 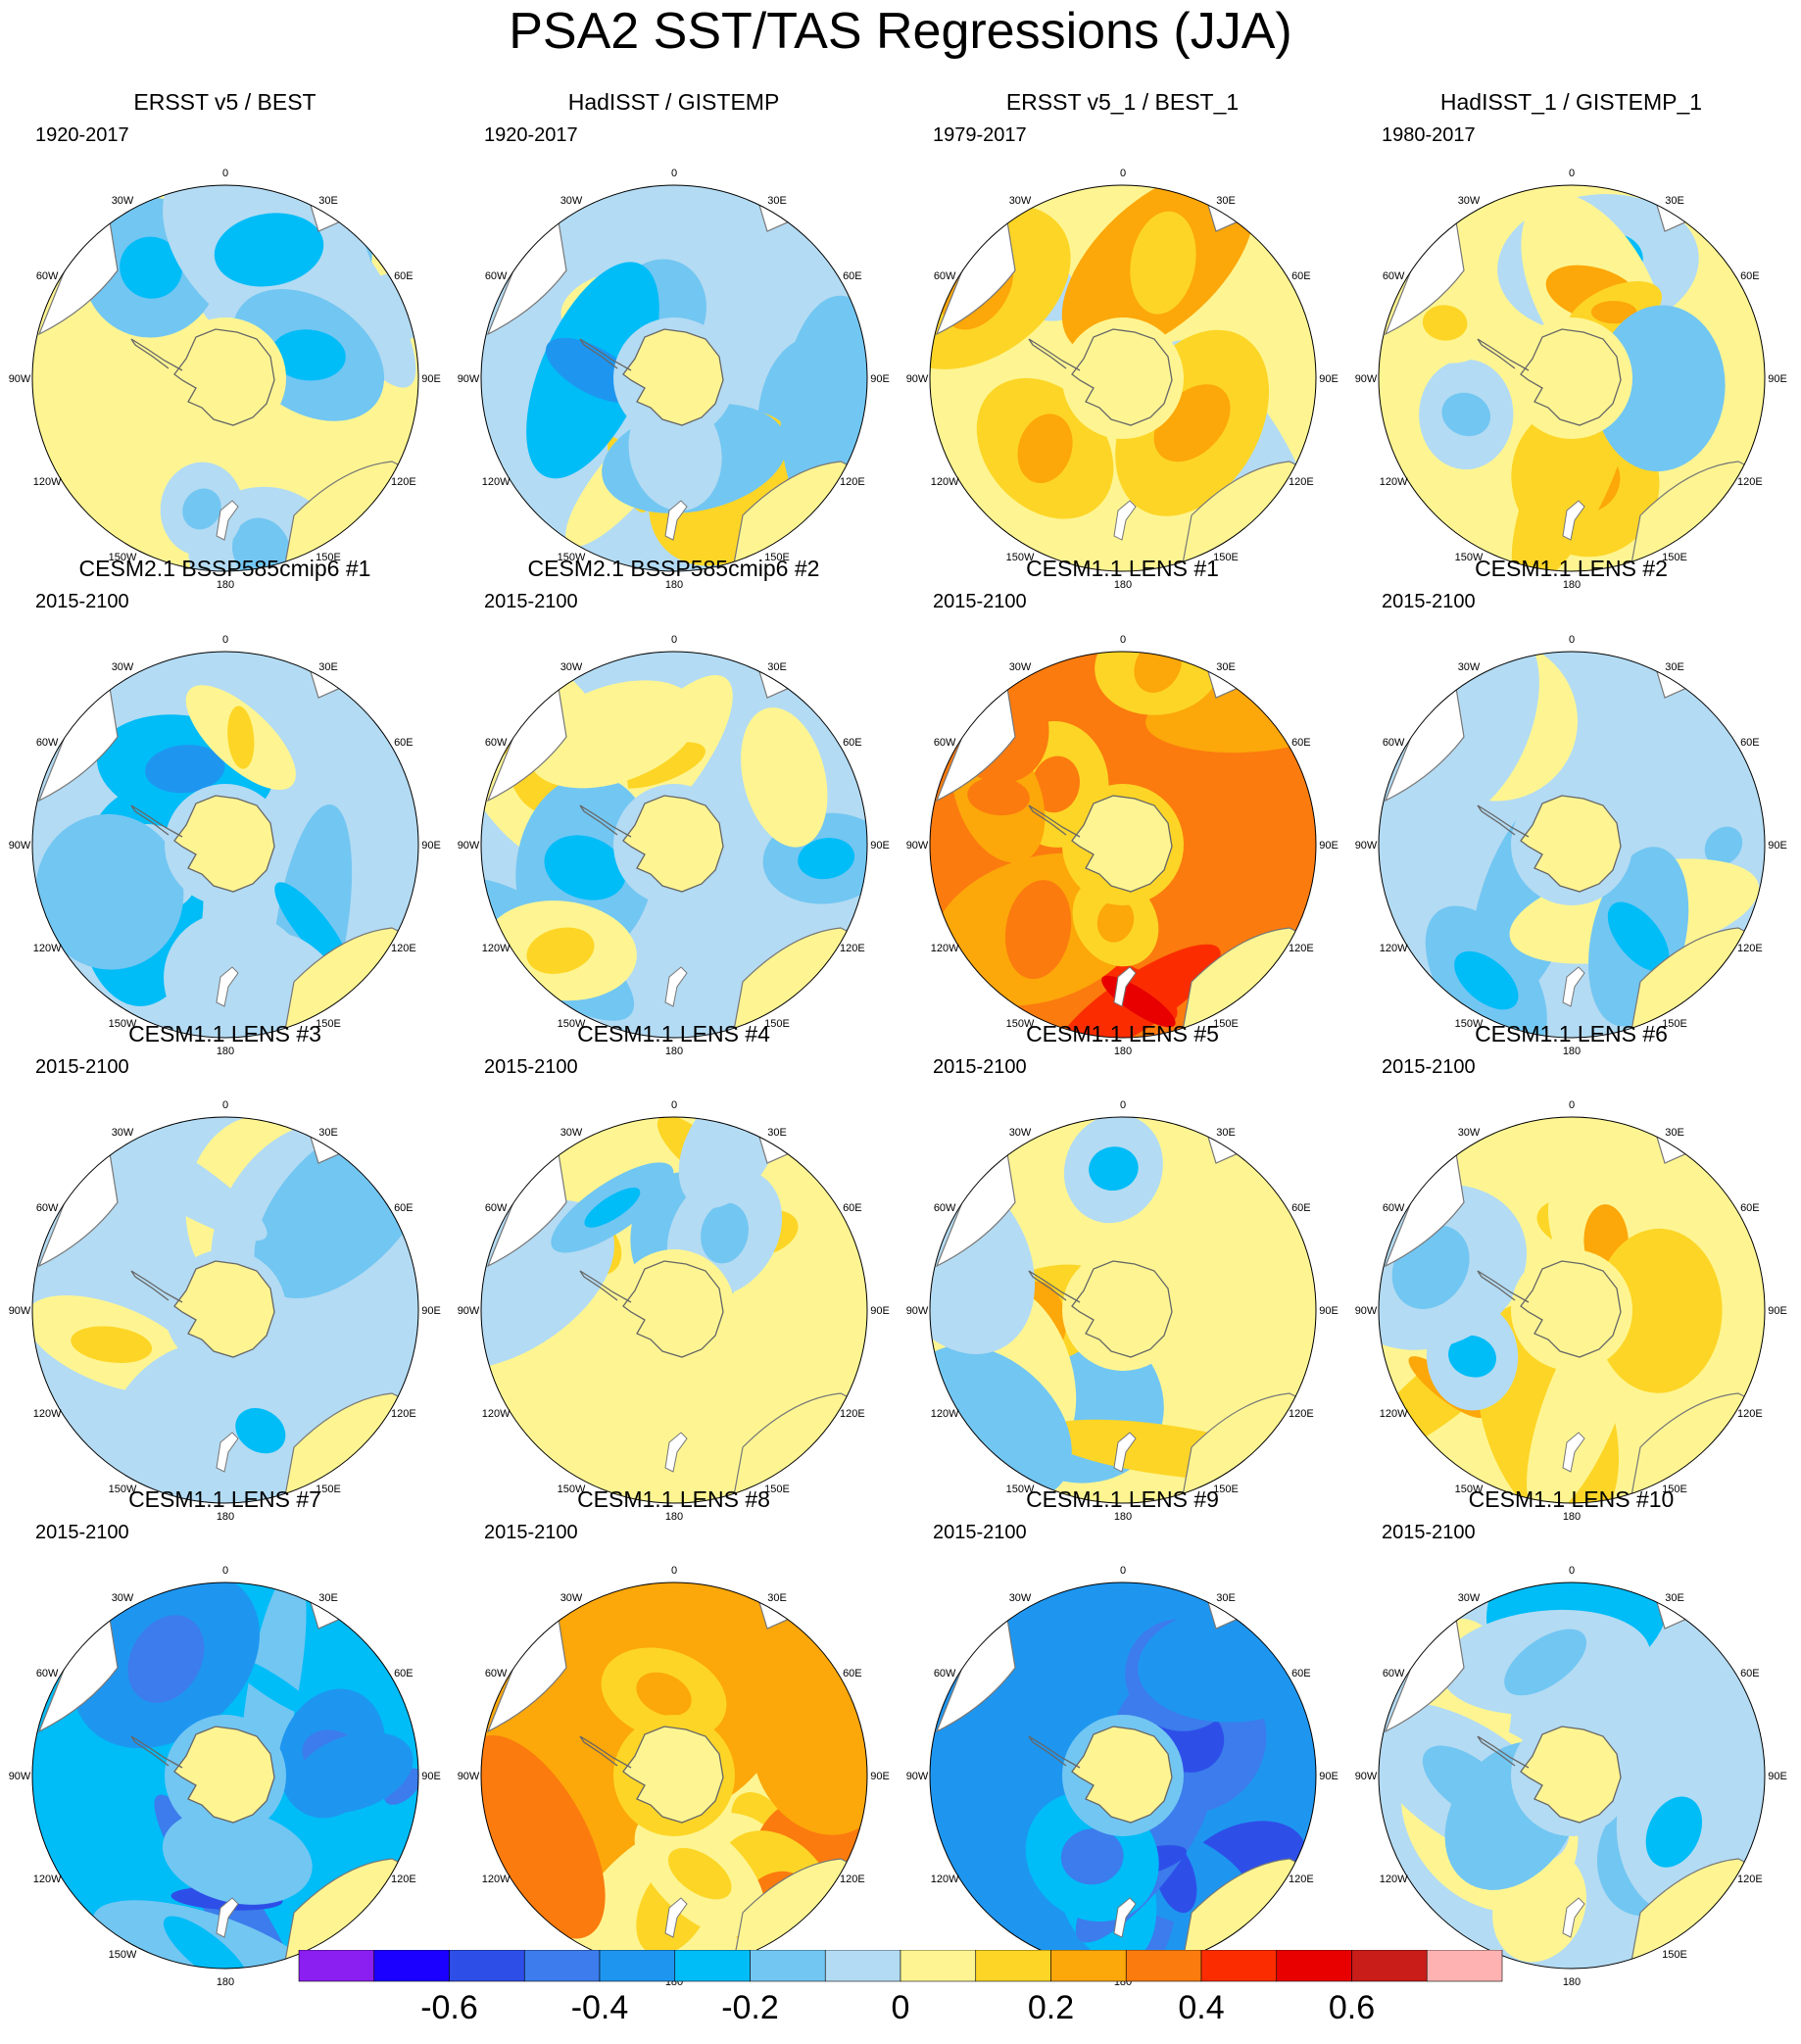 I want to click on panel-title: CESM2.1 BSSP585cmip6 #2, so click(x=673, y=569).